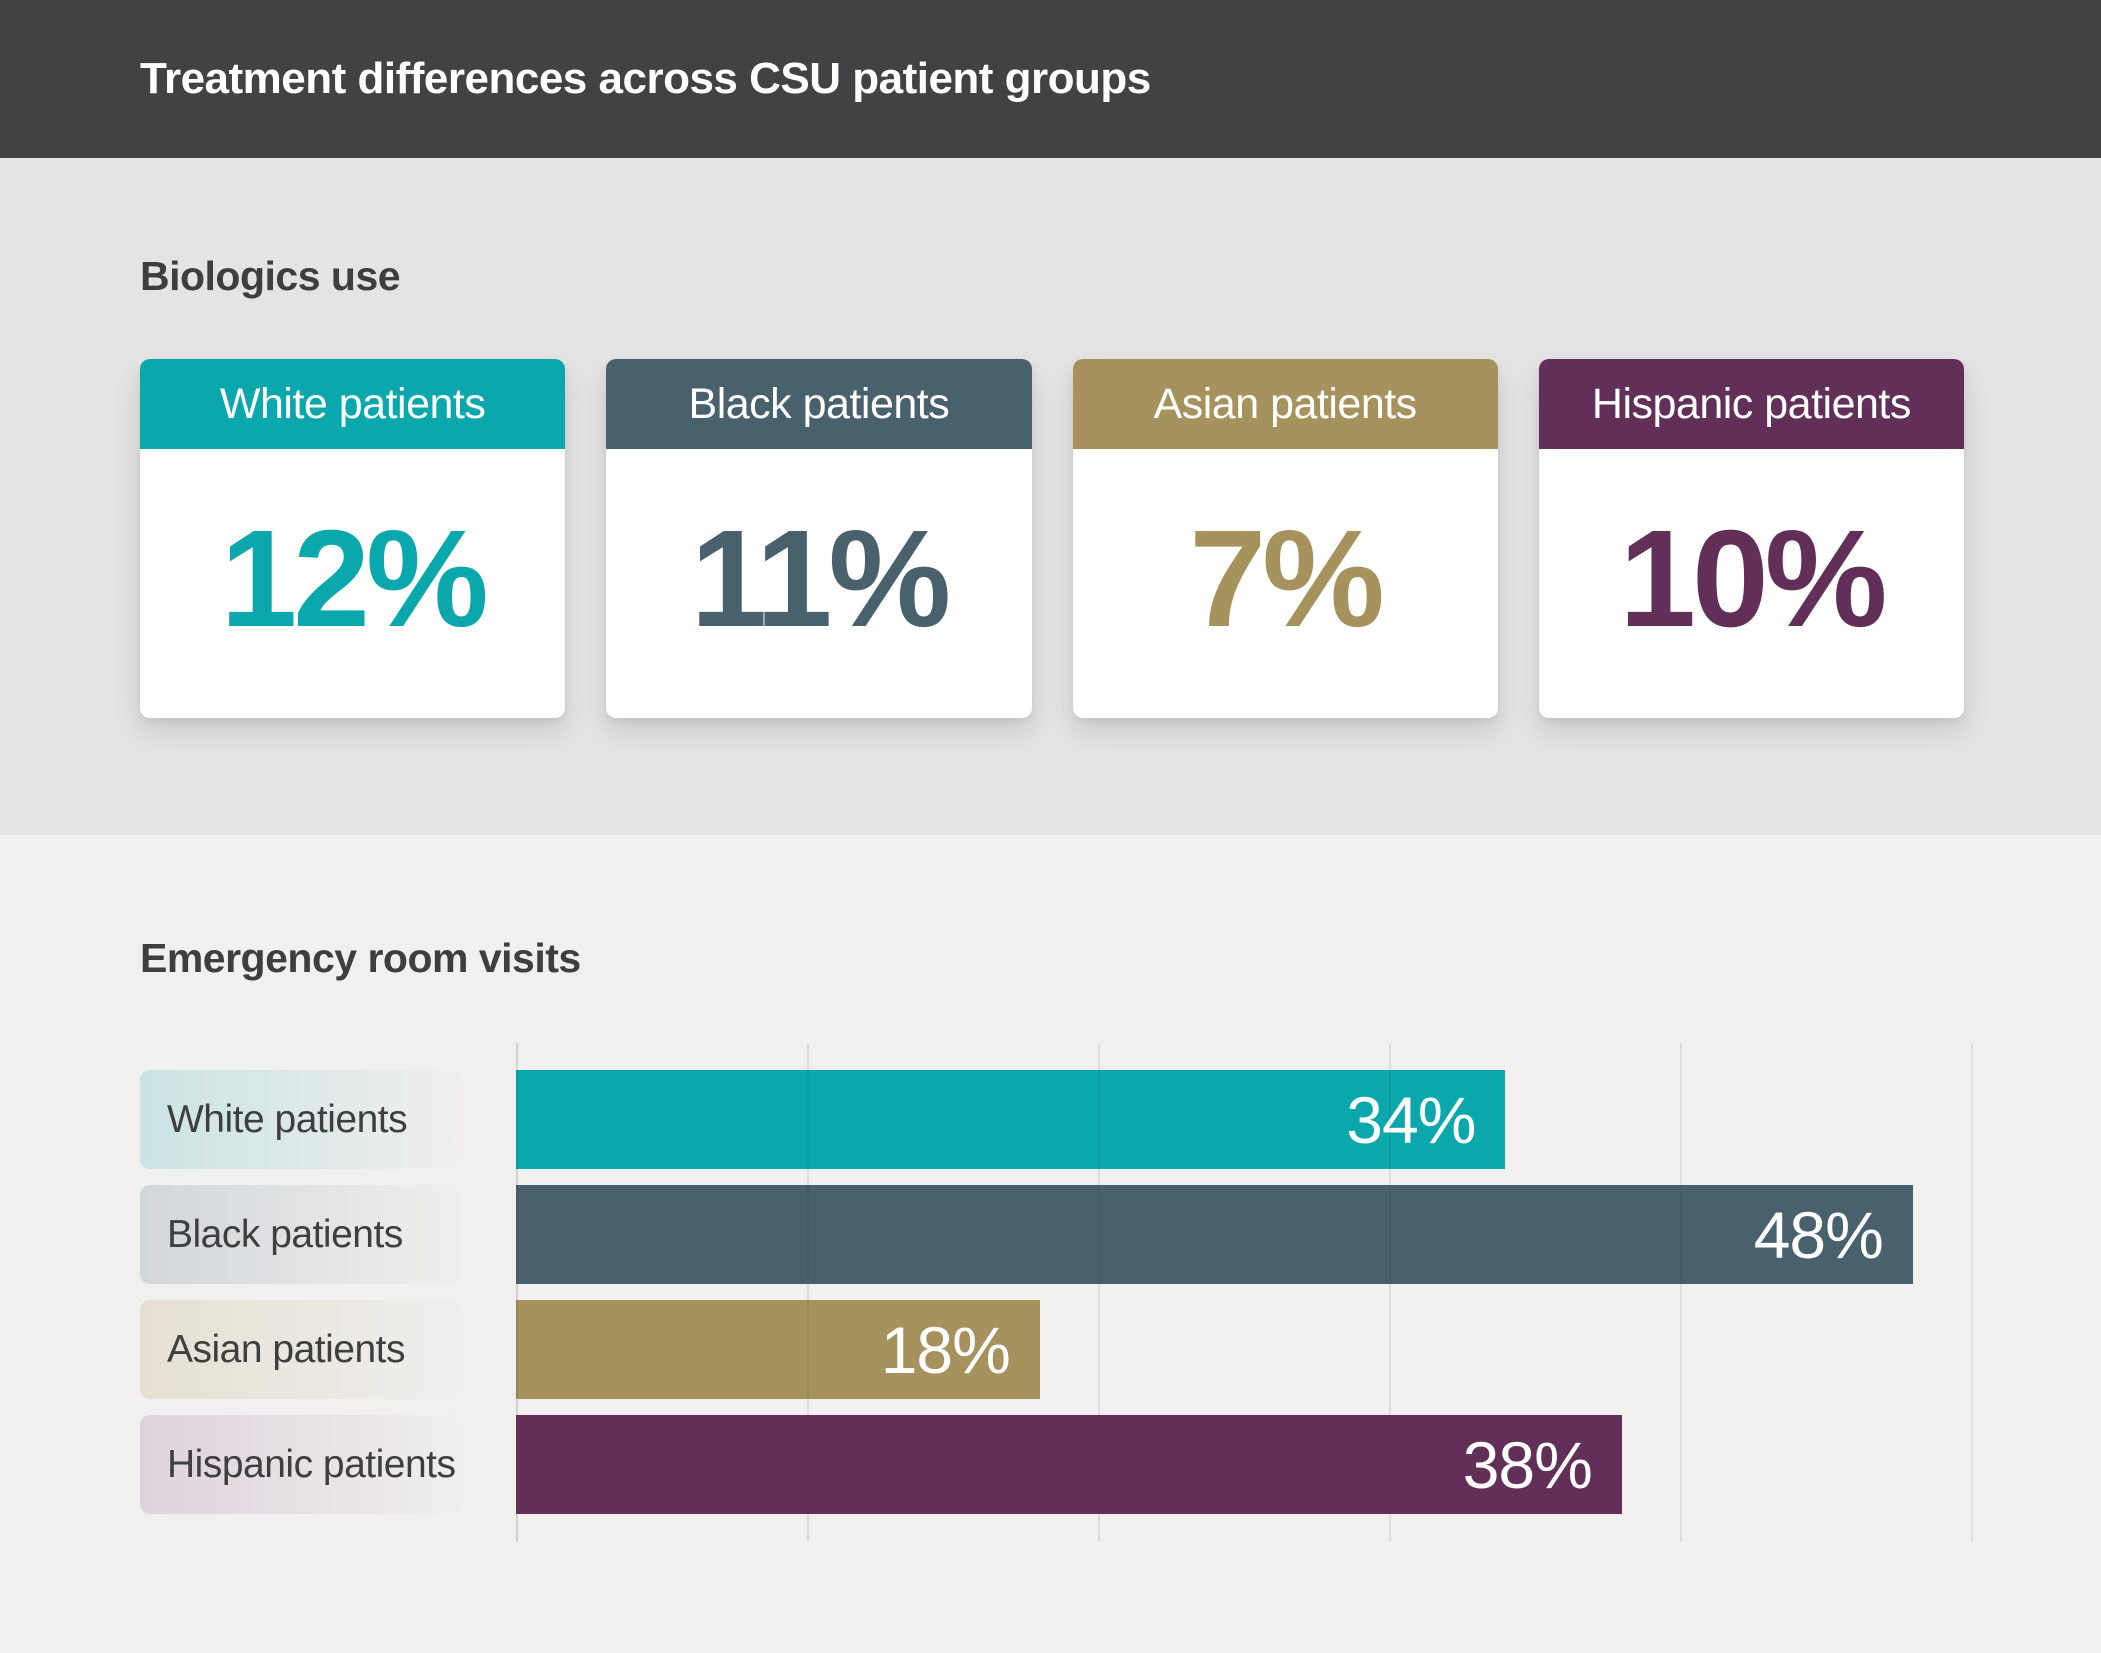  What do you see at coordinates (1214, 1234) in the screenshot?
I see `bar-black: 48%` at bounding box center [1214, 1234].